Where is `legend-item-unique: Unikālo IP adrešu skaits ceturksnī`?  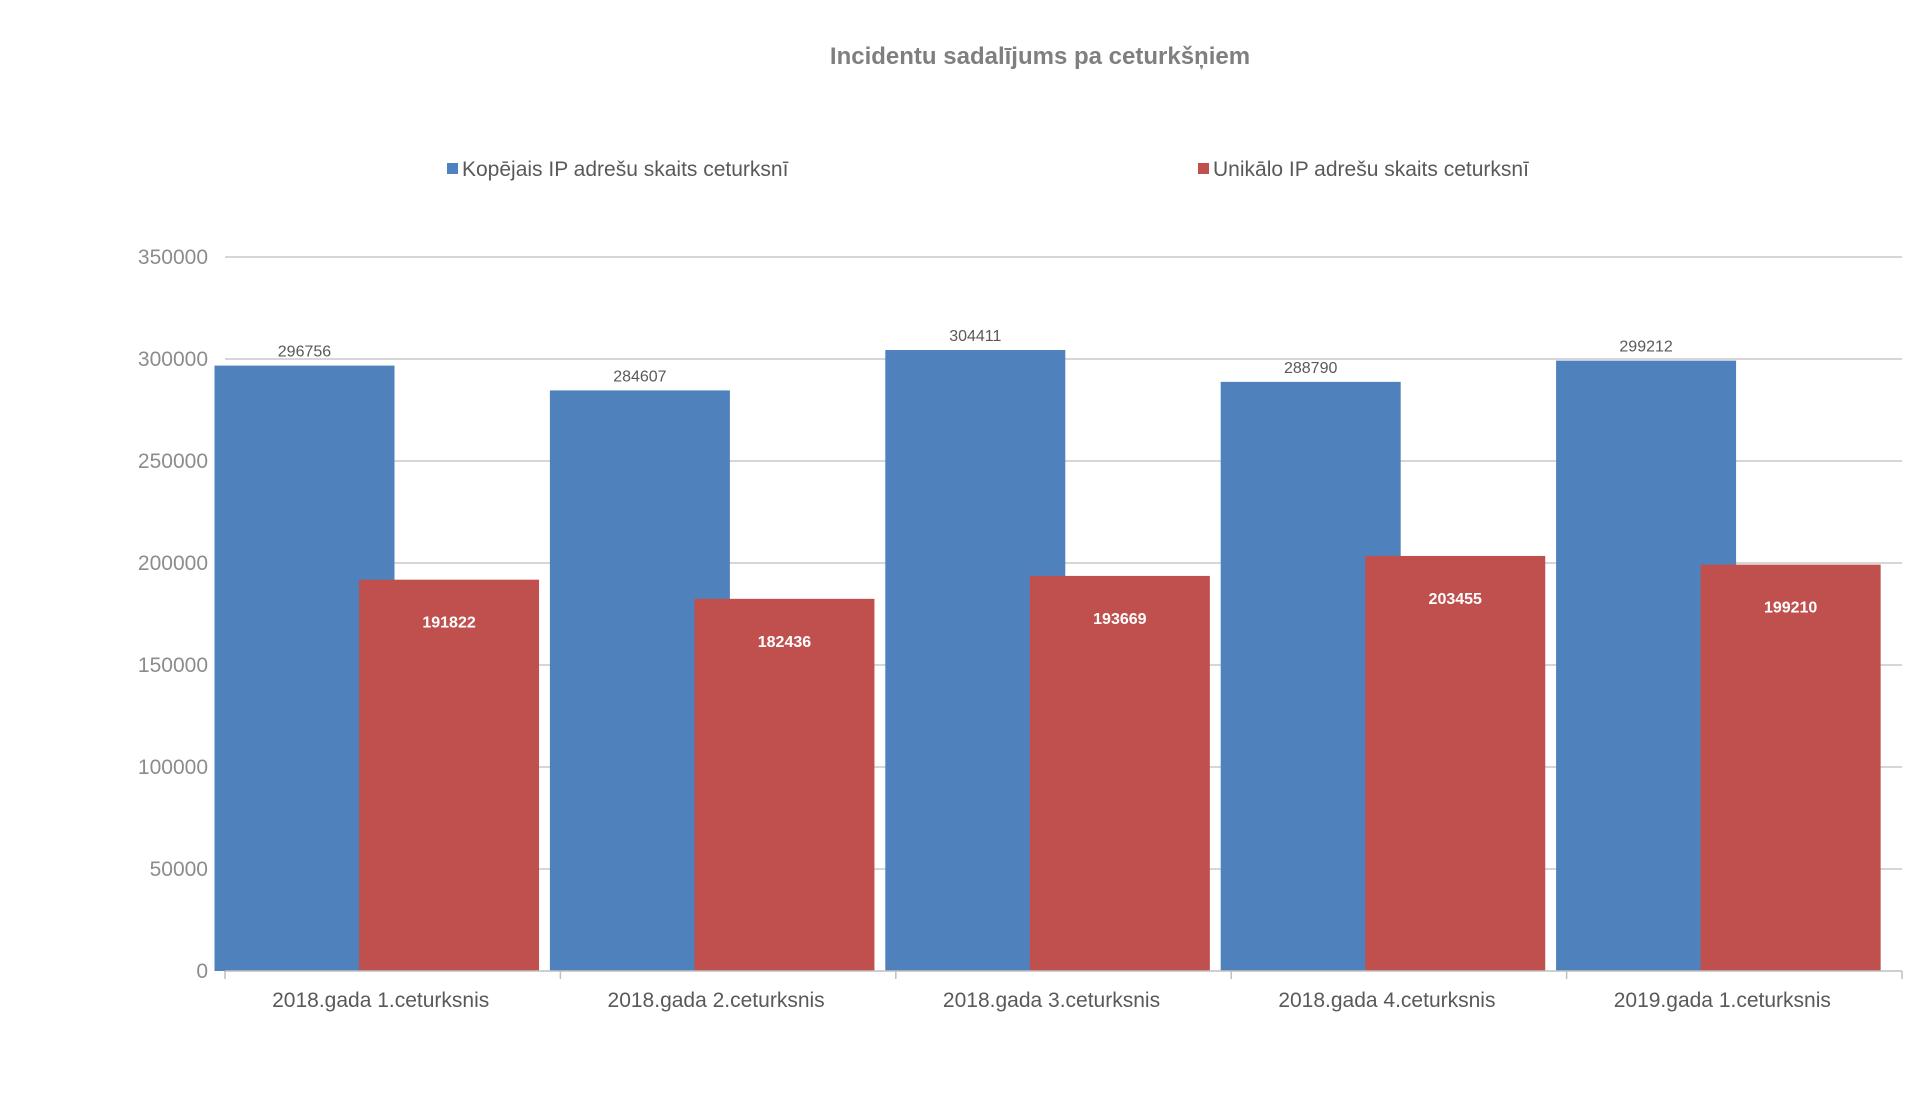
legend-item-unique: Unikālo IP adrešu skaits ceturksnī is located at coordinates (1363, 169).